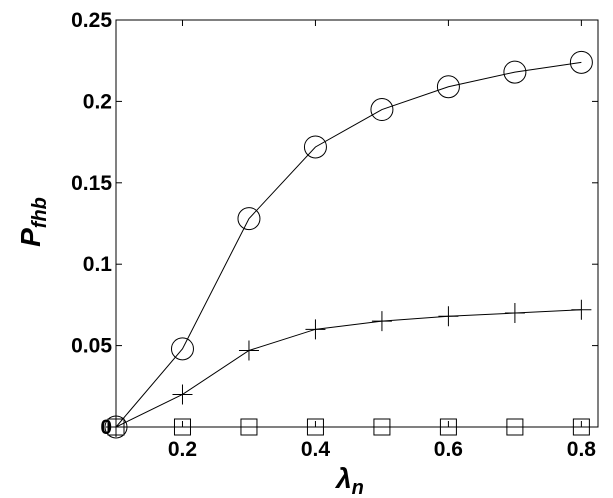  Describe the element at coordinates (98, 264) in the screenshot. I see `y-tick-label: 0.1` at that location.